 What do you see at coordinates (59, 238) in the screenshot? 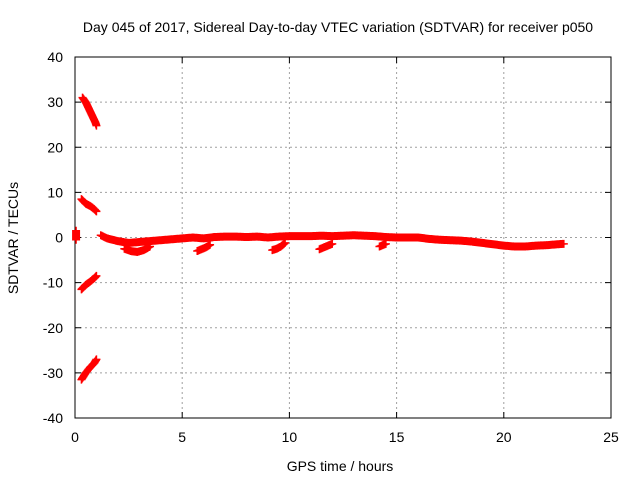
I see `y-tick-label: 0` at bounding box center [59, 238].